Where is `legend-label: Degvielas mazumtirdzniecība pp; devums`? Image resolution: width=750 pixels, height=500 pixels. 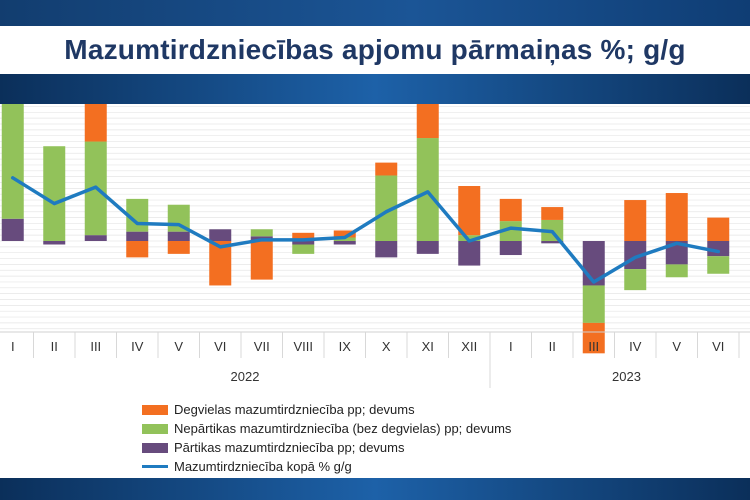
legend-label: Degvielas mazumtirdzniecība pp; devums is located at coordinates (294, 409).